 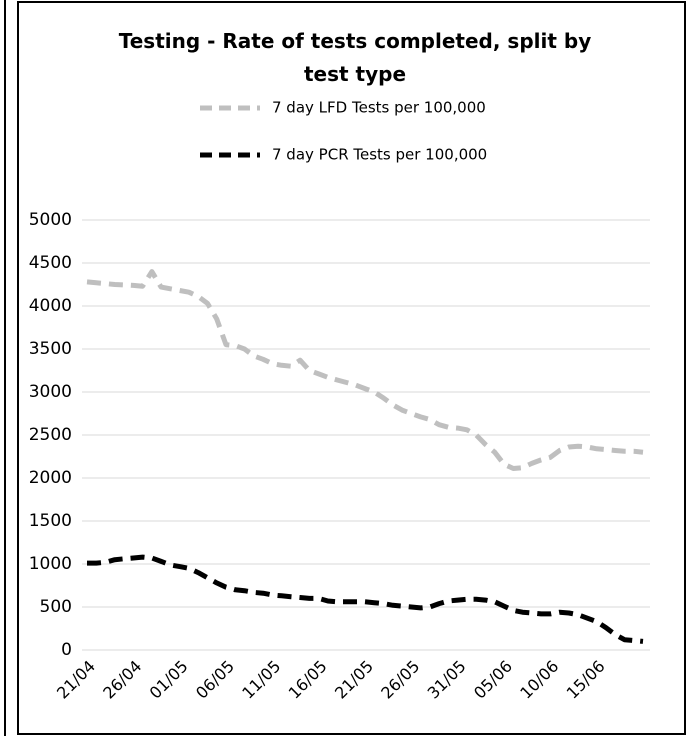 What do you see at coordinates (50, 392) in the screenshot?
I see `y-tick-label: 3000` at bounding box center [50, 392].